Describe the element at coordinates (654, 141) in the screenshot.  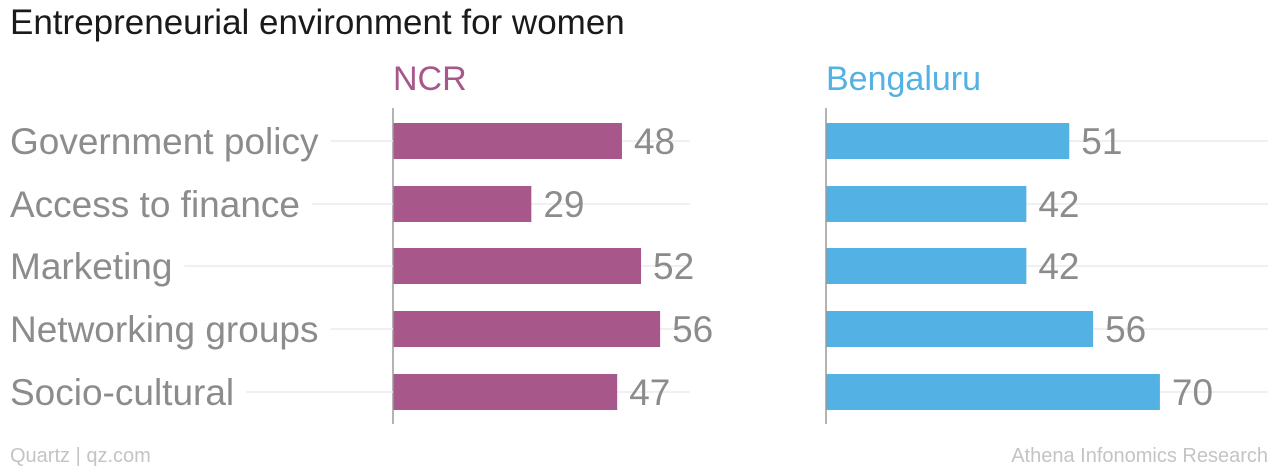
I see `value-label: 48` at that location.